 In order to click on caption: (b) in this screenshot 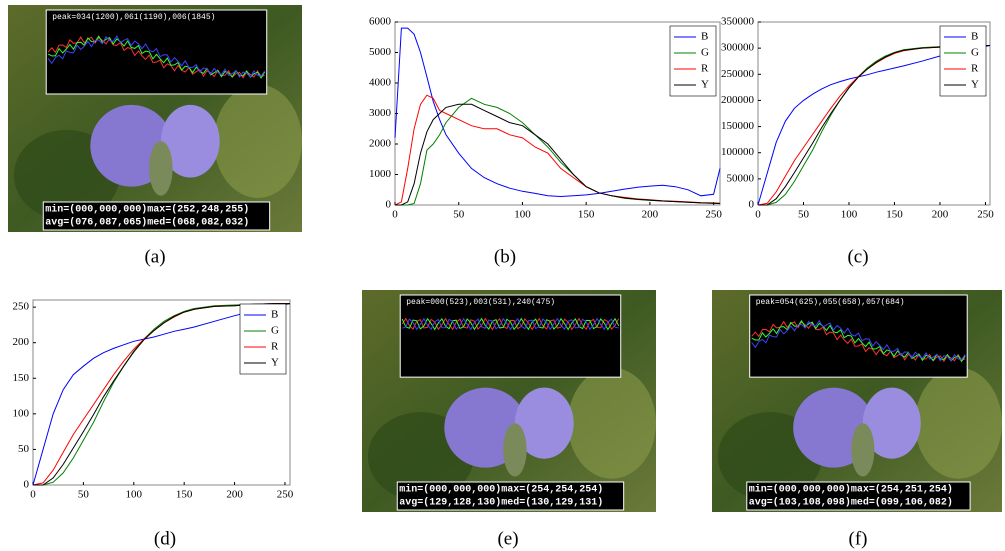, I will do `click(505, 256)`.